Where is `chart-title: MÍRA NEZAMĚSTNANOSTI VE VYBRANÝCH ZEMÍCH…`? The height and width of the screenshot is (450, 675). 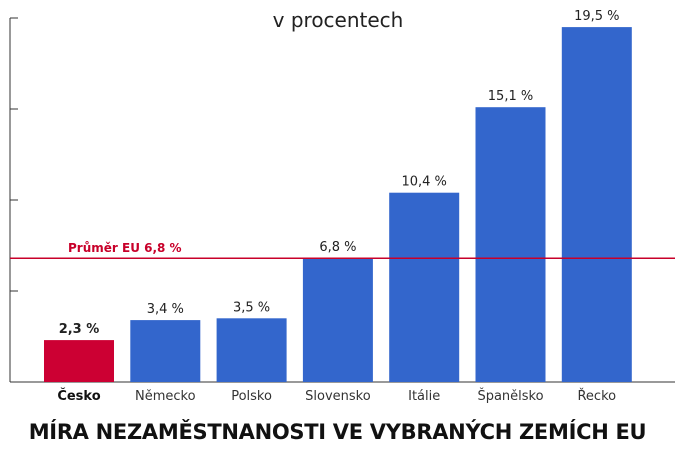 chart-title: MÍRA NEZAMĚSTNANOSTI VE VYBRANÝCH ZEMÍCH… is located at coordinates (337, 432).